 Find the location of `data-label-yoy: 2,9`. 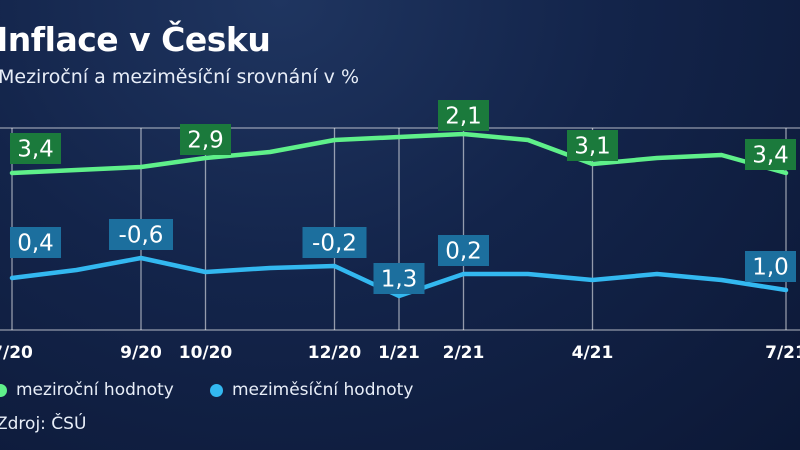

data-label-yoy: 2,9 is located at coordinates (205, 139).